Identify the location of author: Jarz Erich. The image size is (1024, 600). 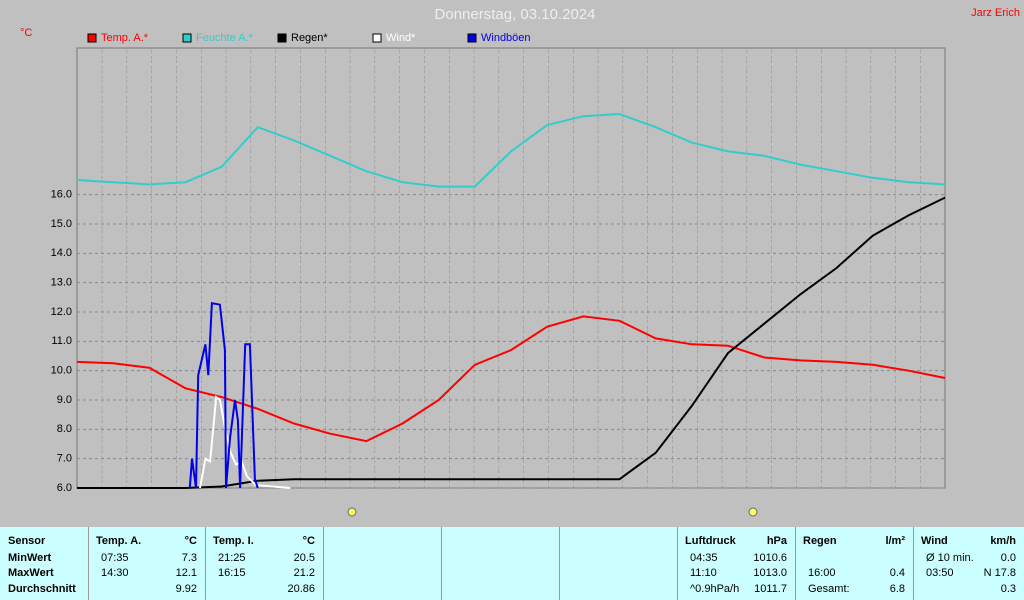
(995, 13).